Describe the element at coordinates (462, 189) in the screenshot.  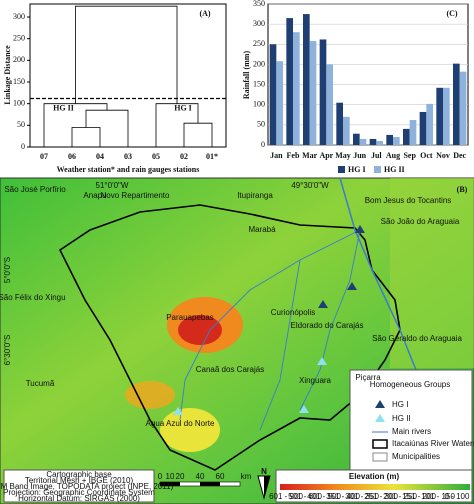
I see `panel-label: (B)` at that location.